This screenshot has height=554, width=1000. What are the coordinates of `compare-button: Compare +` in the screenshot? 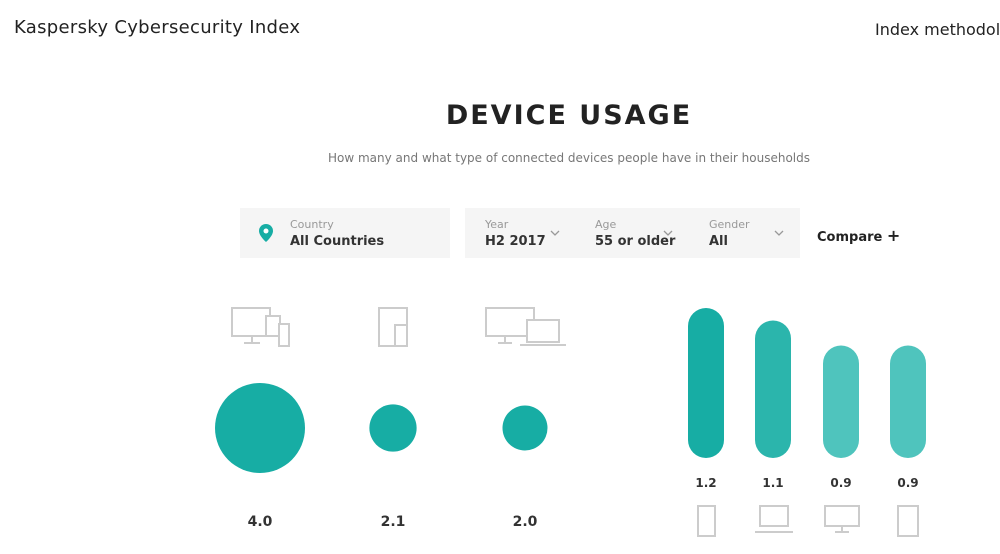 It's located at (859, 235).